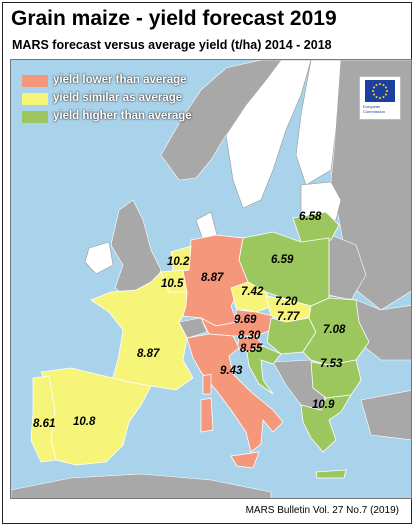 Image resolution: width=416 pixels, height=528 pixels. Describe the element at coordinates (318, 123) in the screenshot. I see `finland-region` at that location.